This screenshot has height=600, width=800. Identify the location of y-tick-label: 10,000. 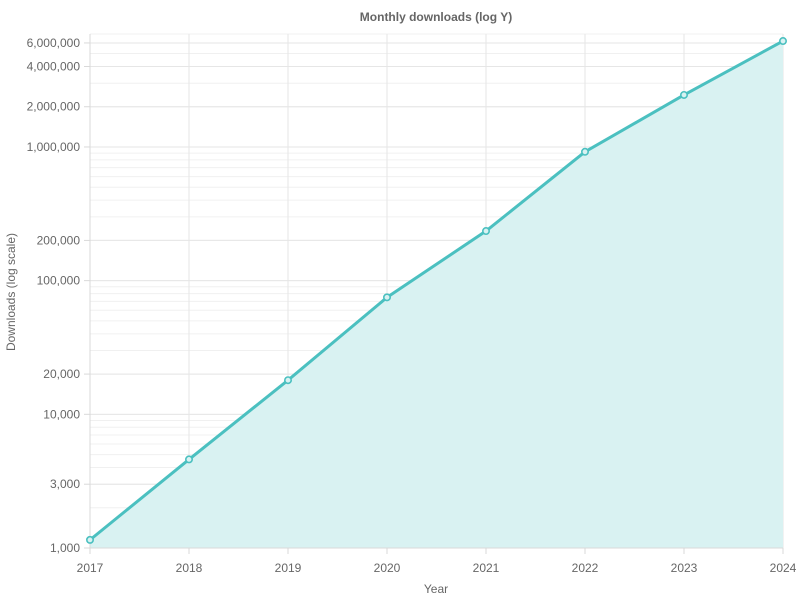
(61, 414).